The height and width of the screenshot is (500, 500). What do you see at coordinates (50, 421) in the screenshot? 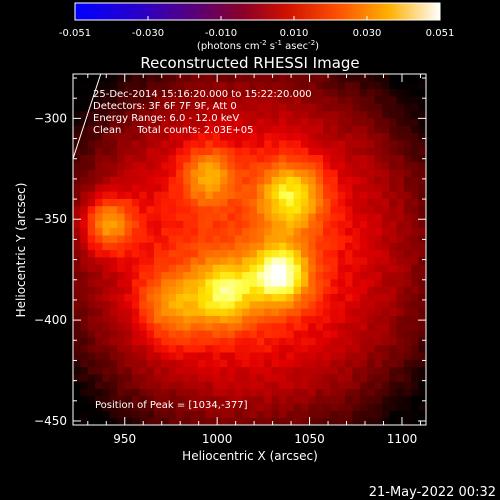
I see `y-tick-label: −450` at bounding box center [50, 421].